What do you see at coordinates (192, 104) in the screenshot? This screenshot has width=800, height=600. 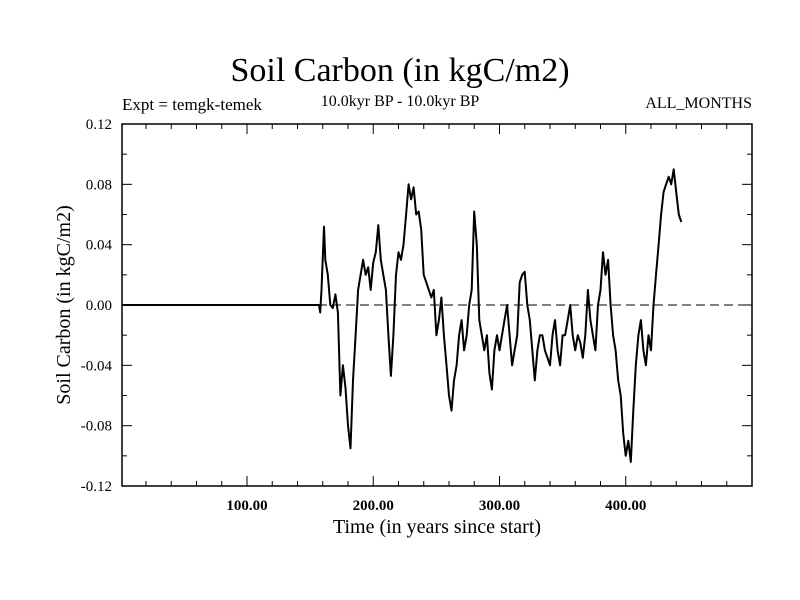 I see `experiment-label: Expt = temgk-temek` at bounding box center [192, 104].